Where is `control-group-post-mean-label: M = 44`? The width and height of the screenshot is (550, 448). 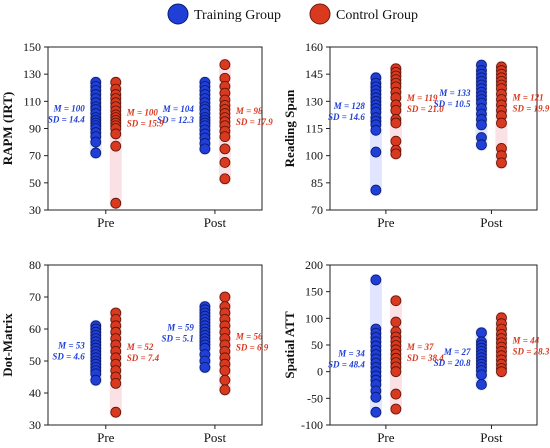
control-group-post-mean-label: M = 44 is located at coordinates (525, 341).